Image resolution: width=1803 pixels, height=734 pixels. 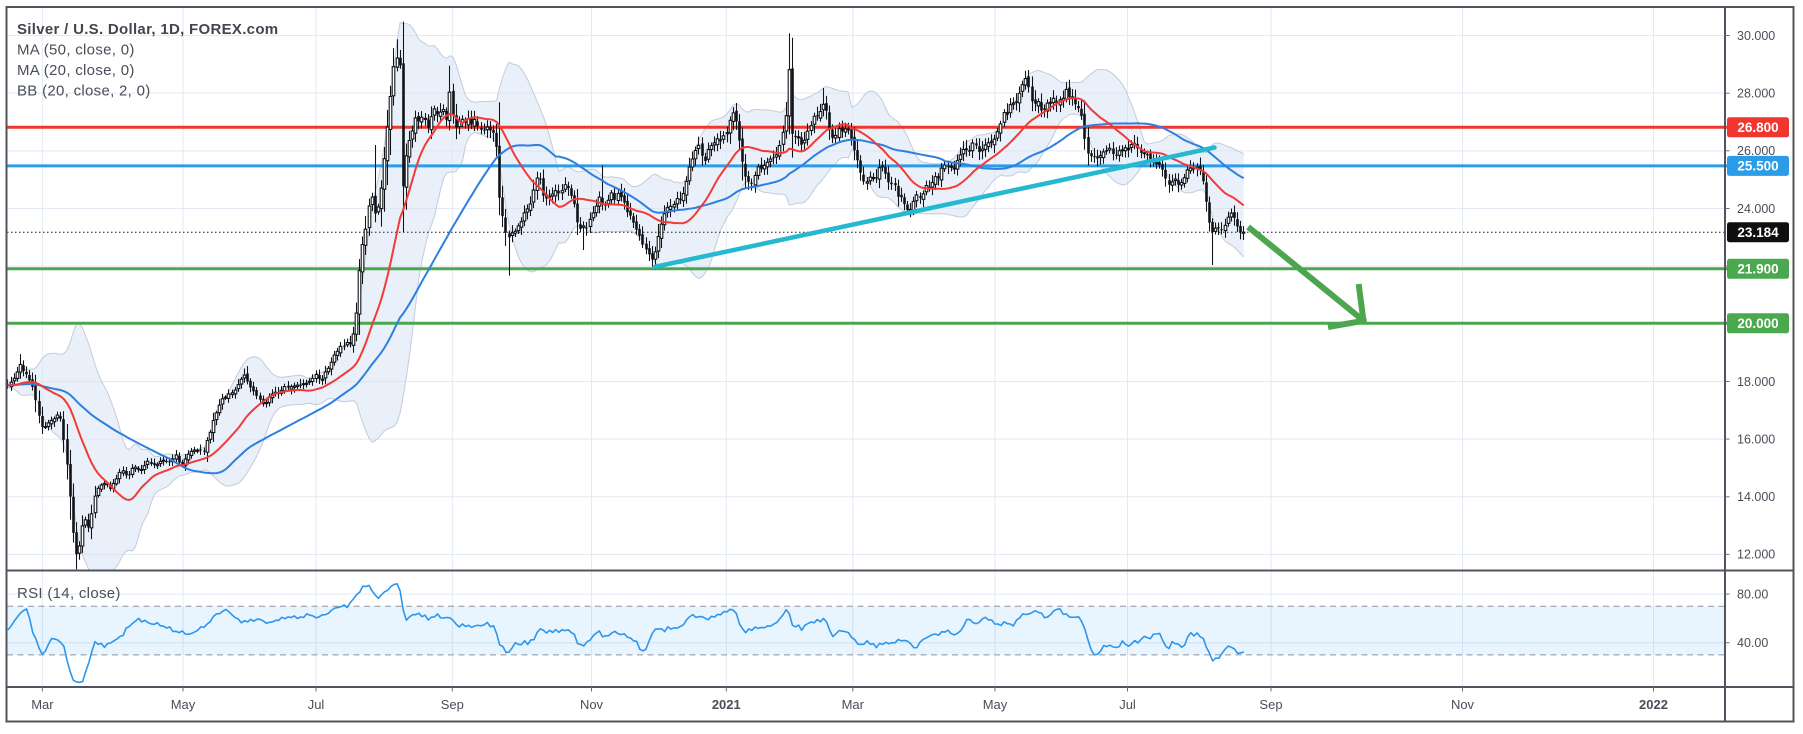 What do you see at coordinates (1756, 497) in the screenshot?
I see `svg-text: 14.000` at bounding box center [1756, 497].